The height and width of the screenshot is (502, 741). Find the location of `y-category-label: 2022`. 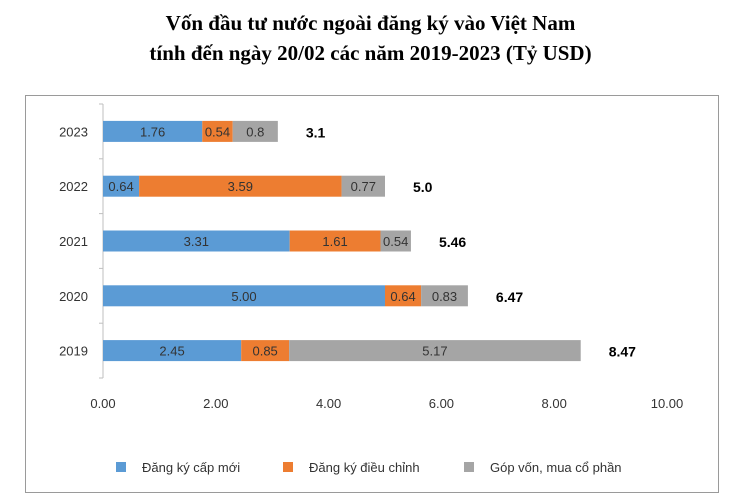

y-category-label: 2022 is located at coordinates (73, 186).